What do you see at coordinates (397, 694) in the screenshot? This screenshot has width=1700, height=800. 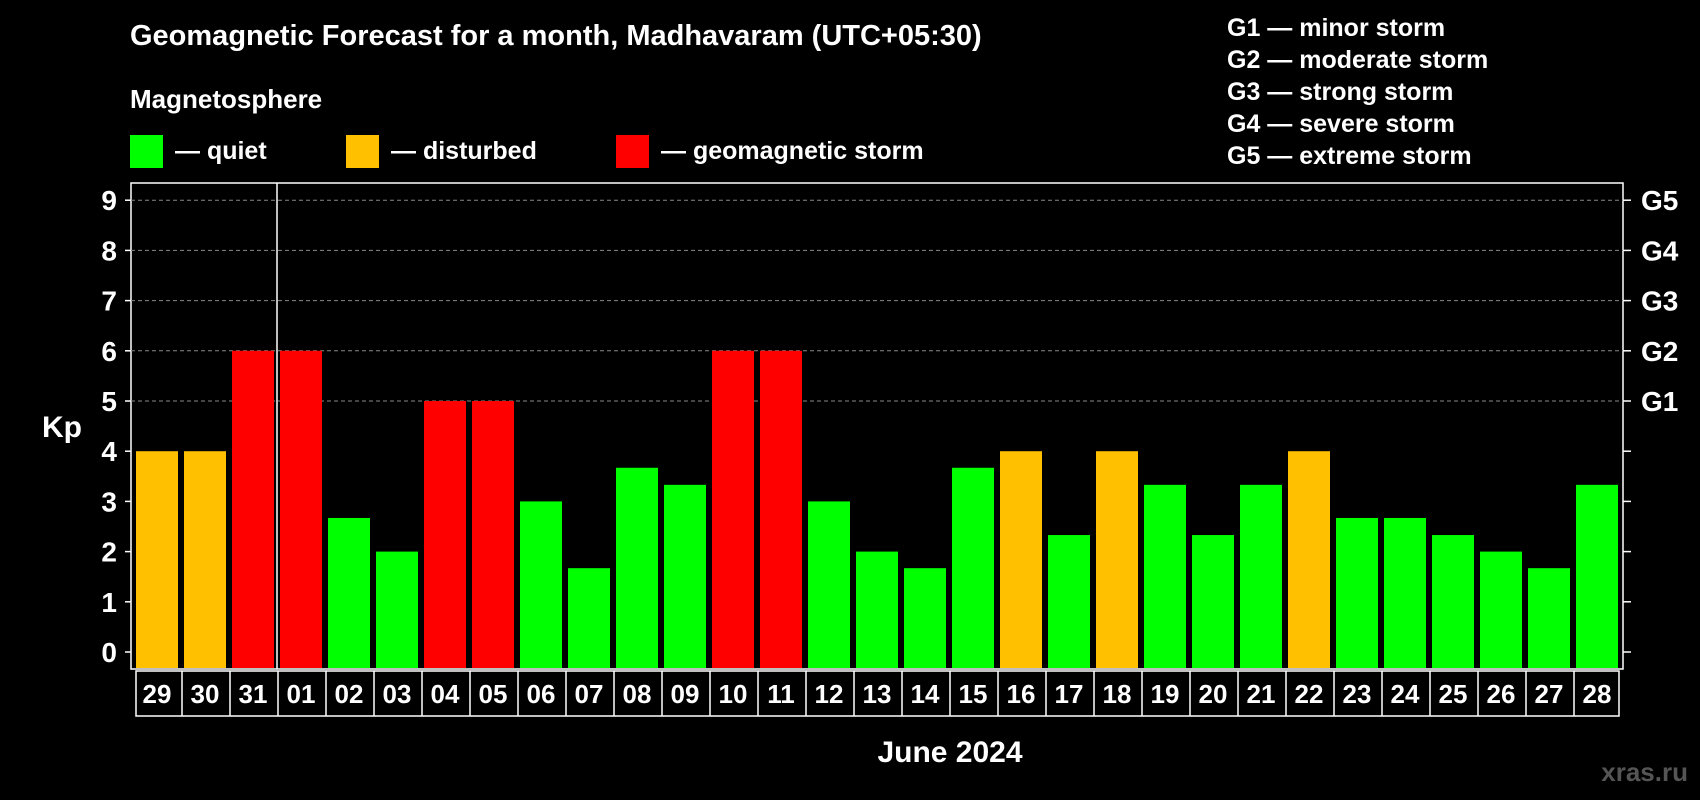 I see `x-tick-label-03: 03` at bounding box center [397, 694].